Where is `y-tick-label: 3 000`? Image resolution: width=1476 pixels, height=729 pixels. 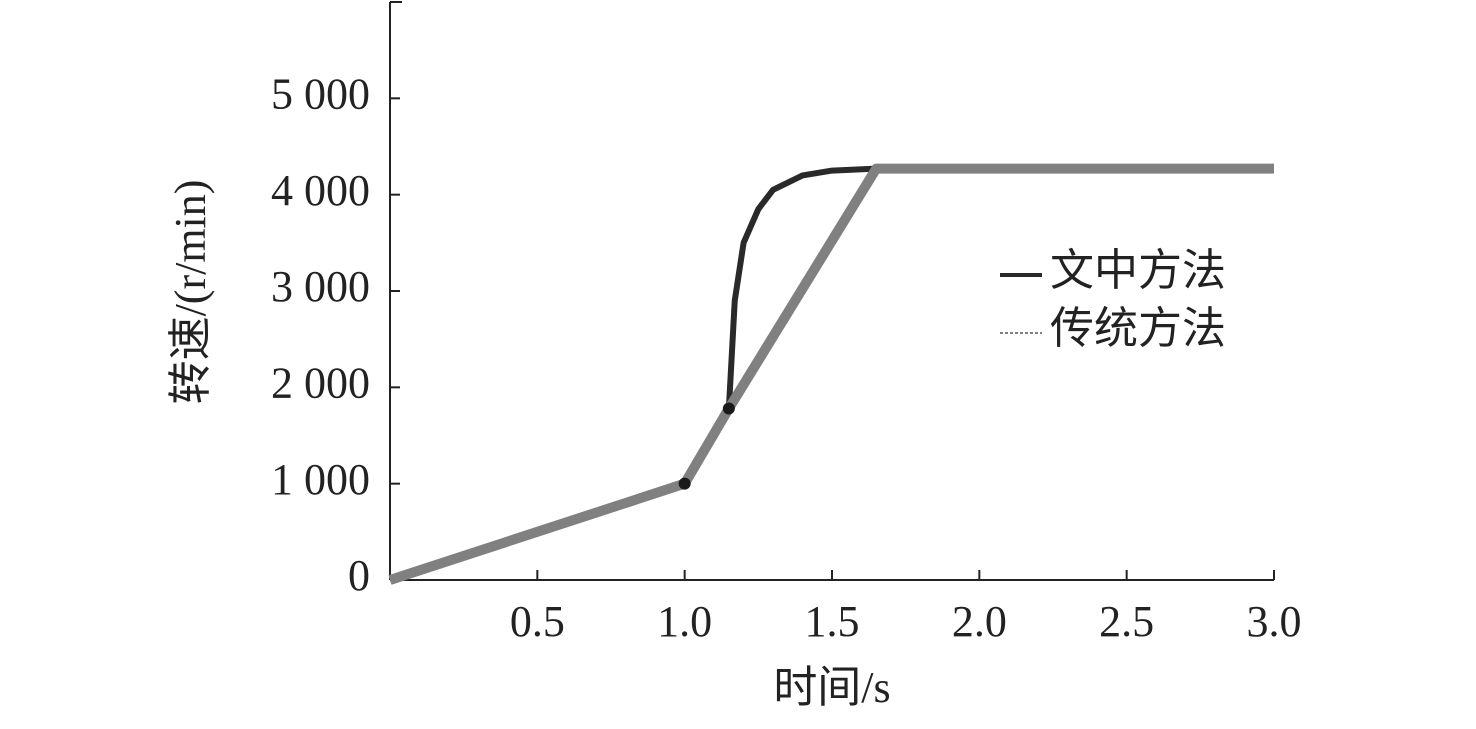 y-tick-label: 3 000 is located at coordinates (320, 286).